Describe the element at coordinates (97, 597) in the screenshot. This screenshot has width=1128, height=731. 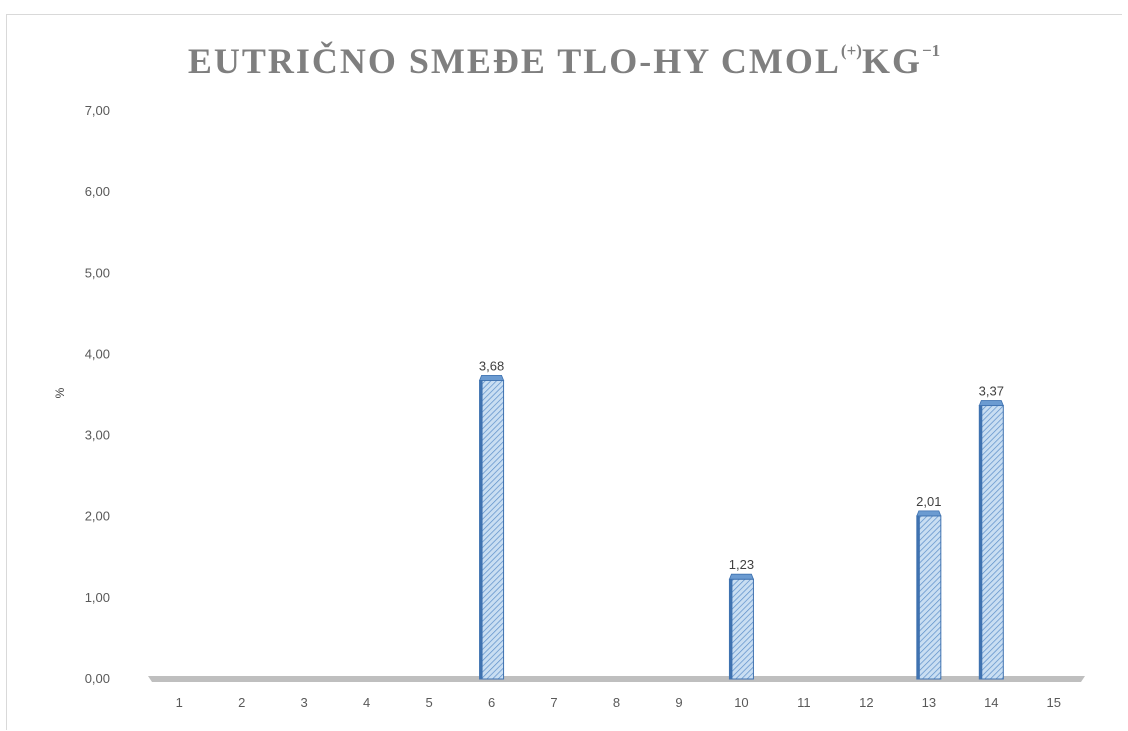
I see `y-tick-label: 1,00` at that location.